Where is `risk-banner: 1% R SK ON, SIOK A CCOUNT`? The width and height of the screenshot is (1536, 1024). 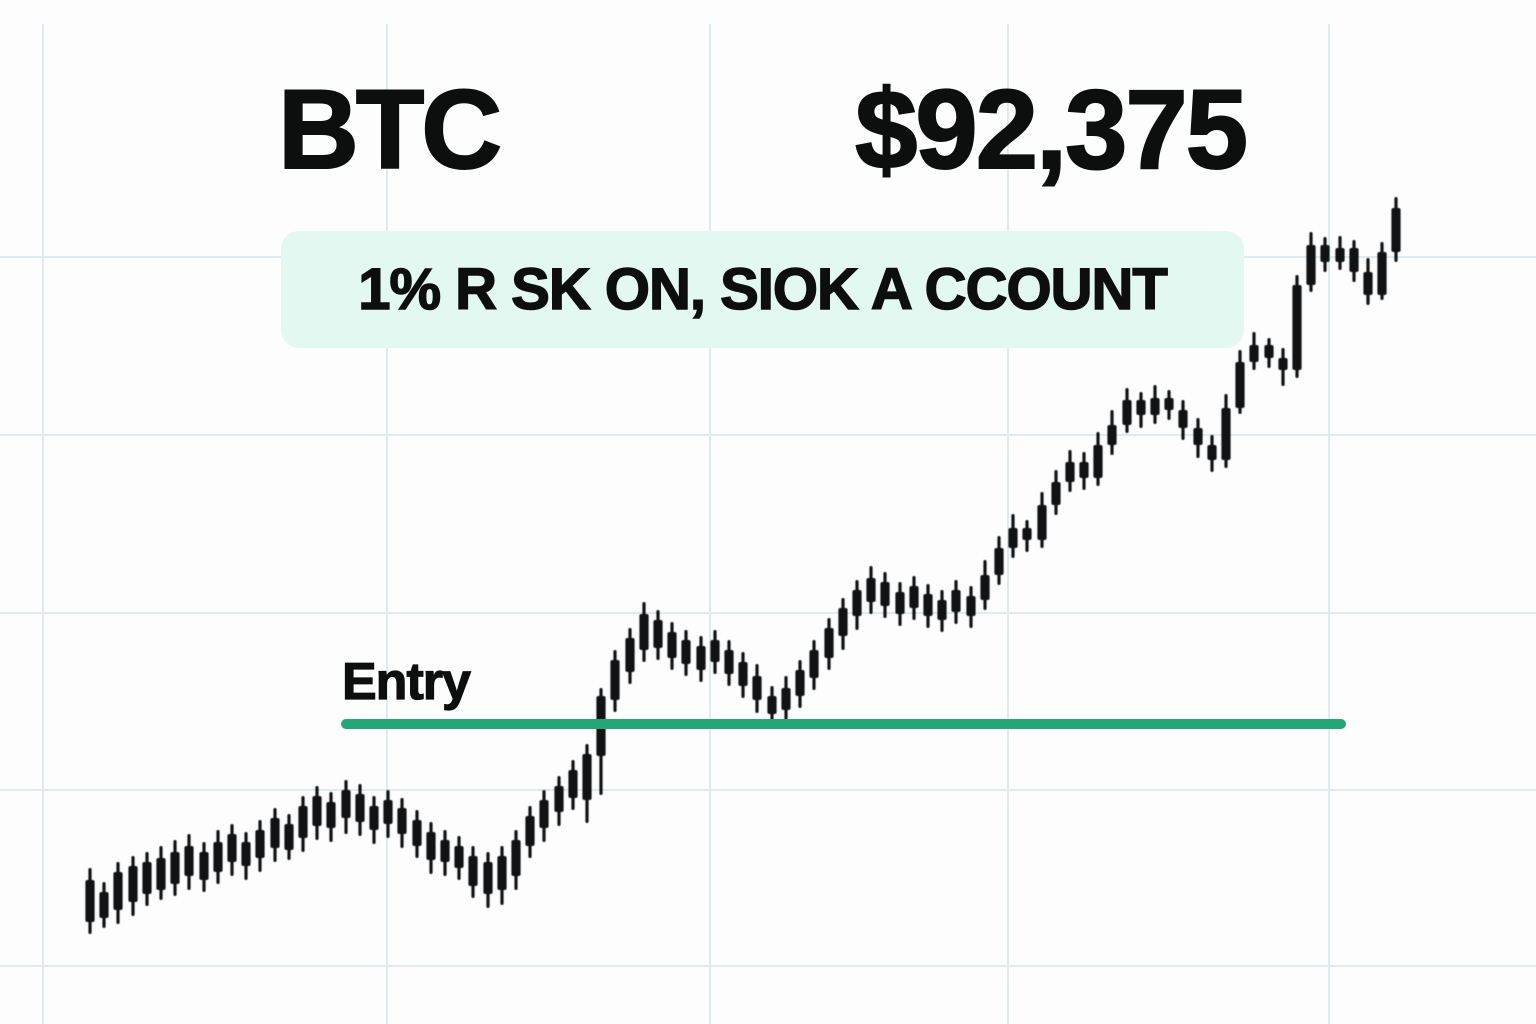
risk-banner: 1% R SK ON, SIOK A CCOUNT is located at coordinates (762, 289).